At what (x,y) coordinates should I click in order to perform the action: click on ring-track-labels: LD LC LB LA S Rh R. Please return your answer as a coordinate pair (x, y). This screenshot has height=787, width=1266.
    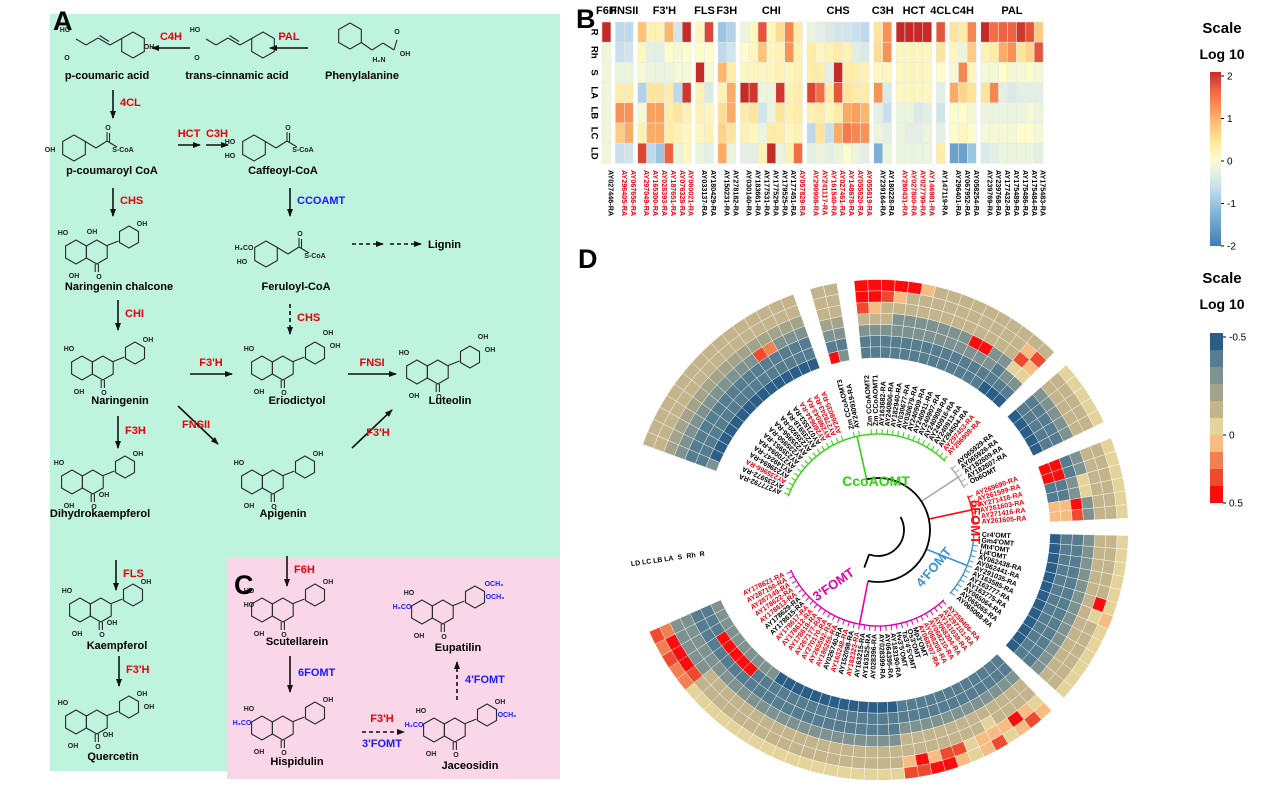
    Looking at the image, I should click on (668, 559).